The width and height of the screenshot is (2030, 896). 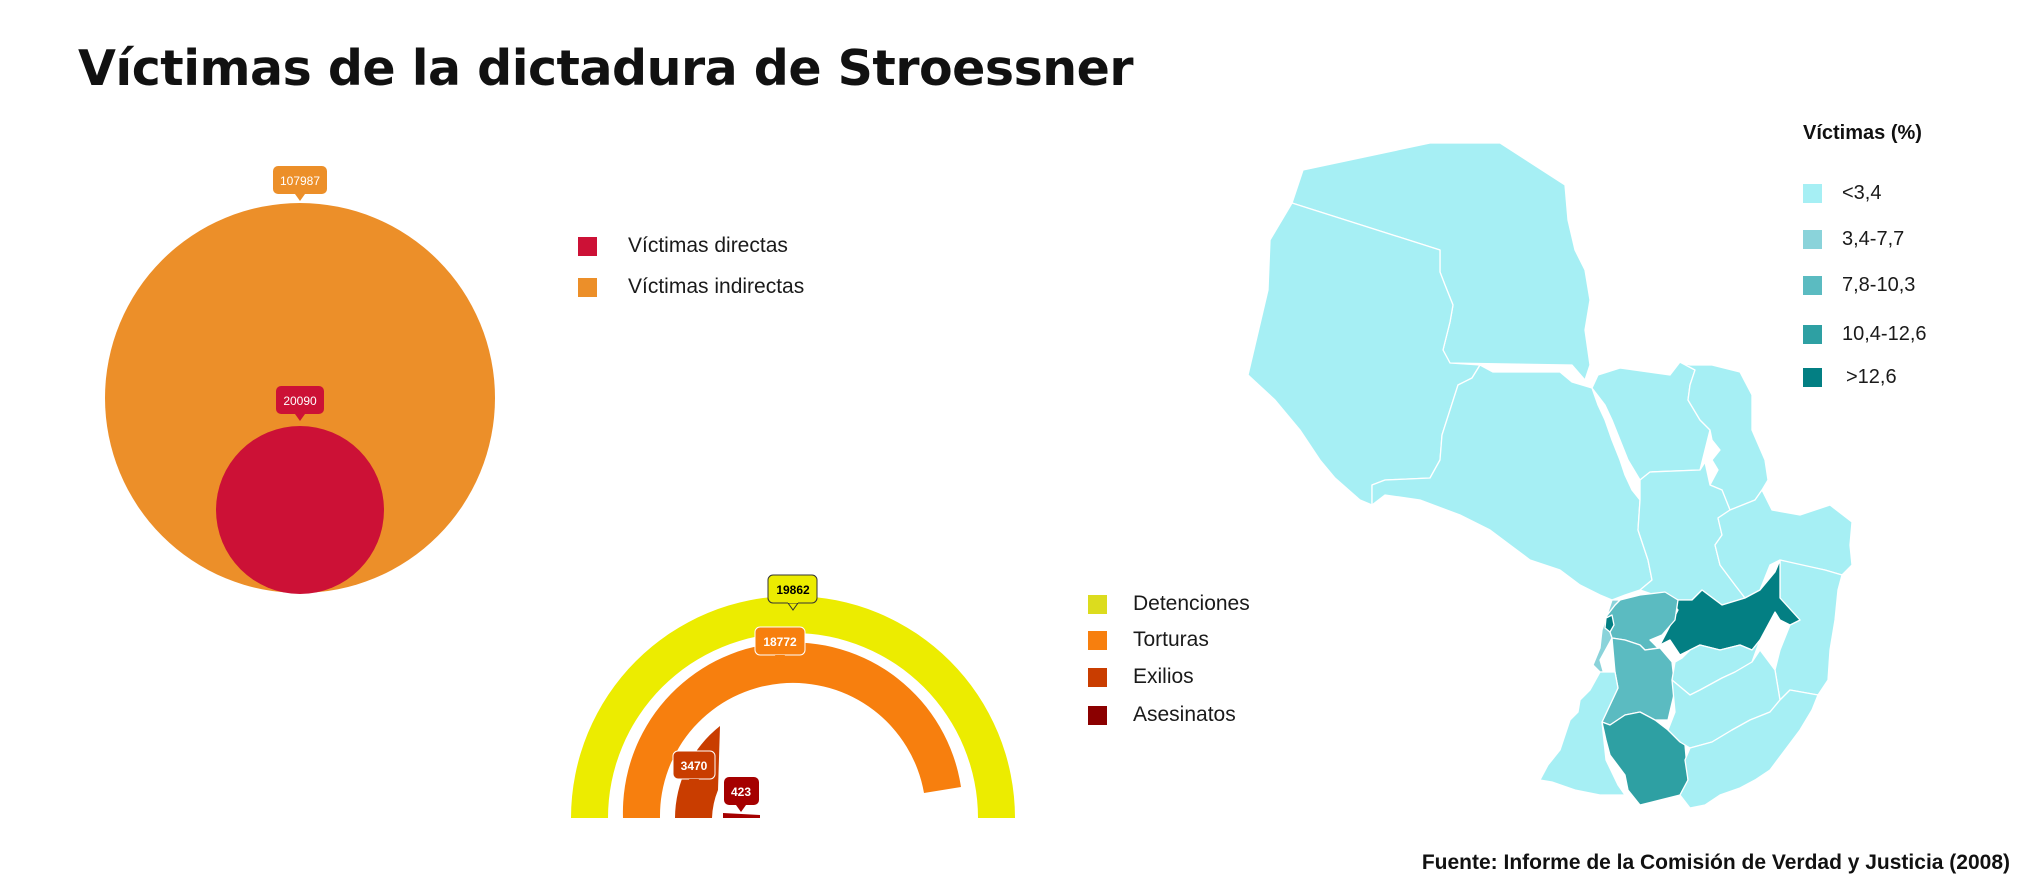 I want to click on legend-item-directas: Víctimas directas, so click(x=683, y=246).